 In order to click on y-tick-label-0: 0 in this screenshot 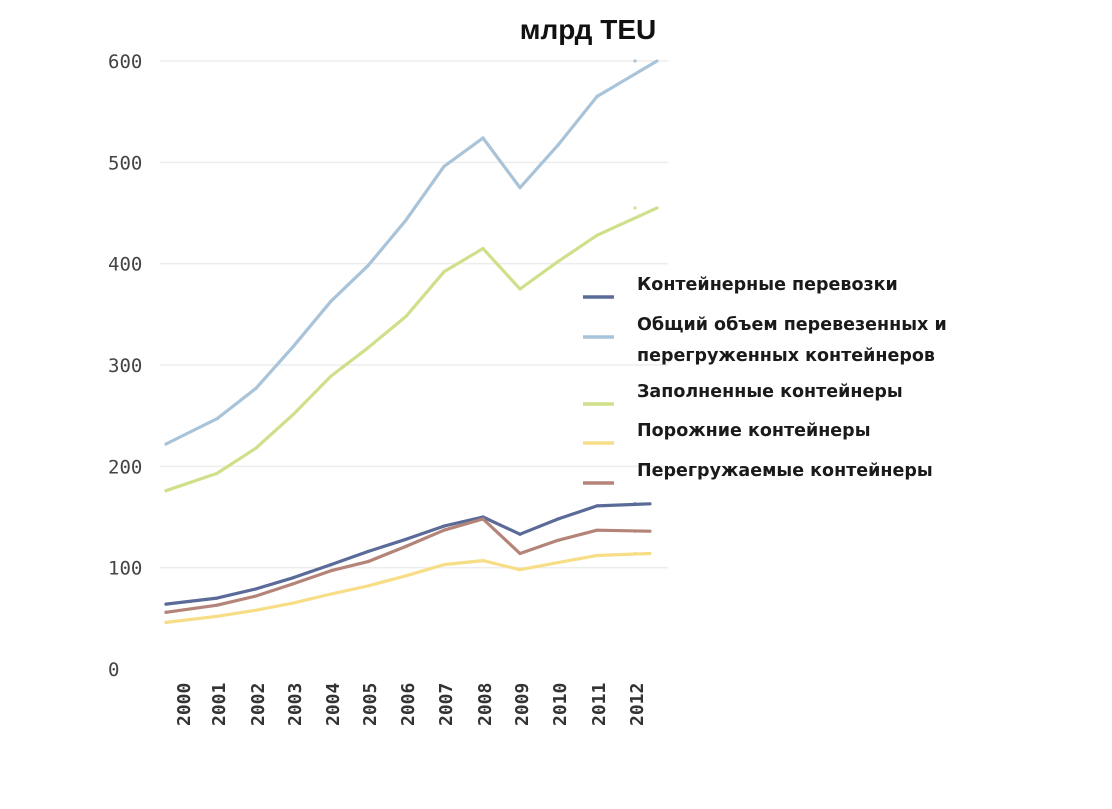, I will do `click(113, 670)`.